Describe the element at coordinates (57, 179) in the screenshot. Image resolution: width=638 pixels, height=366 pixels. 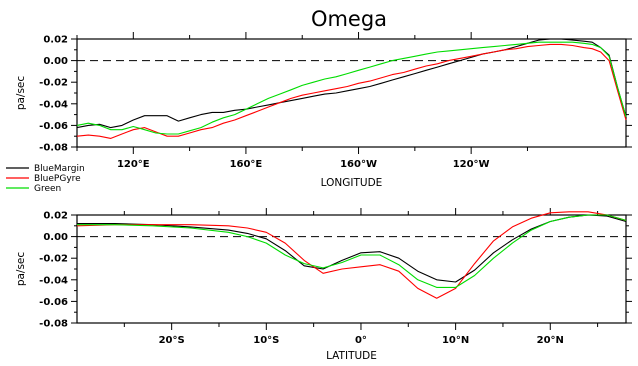
I see `legend-label-bluepgyre: BluePGyre` at that location.